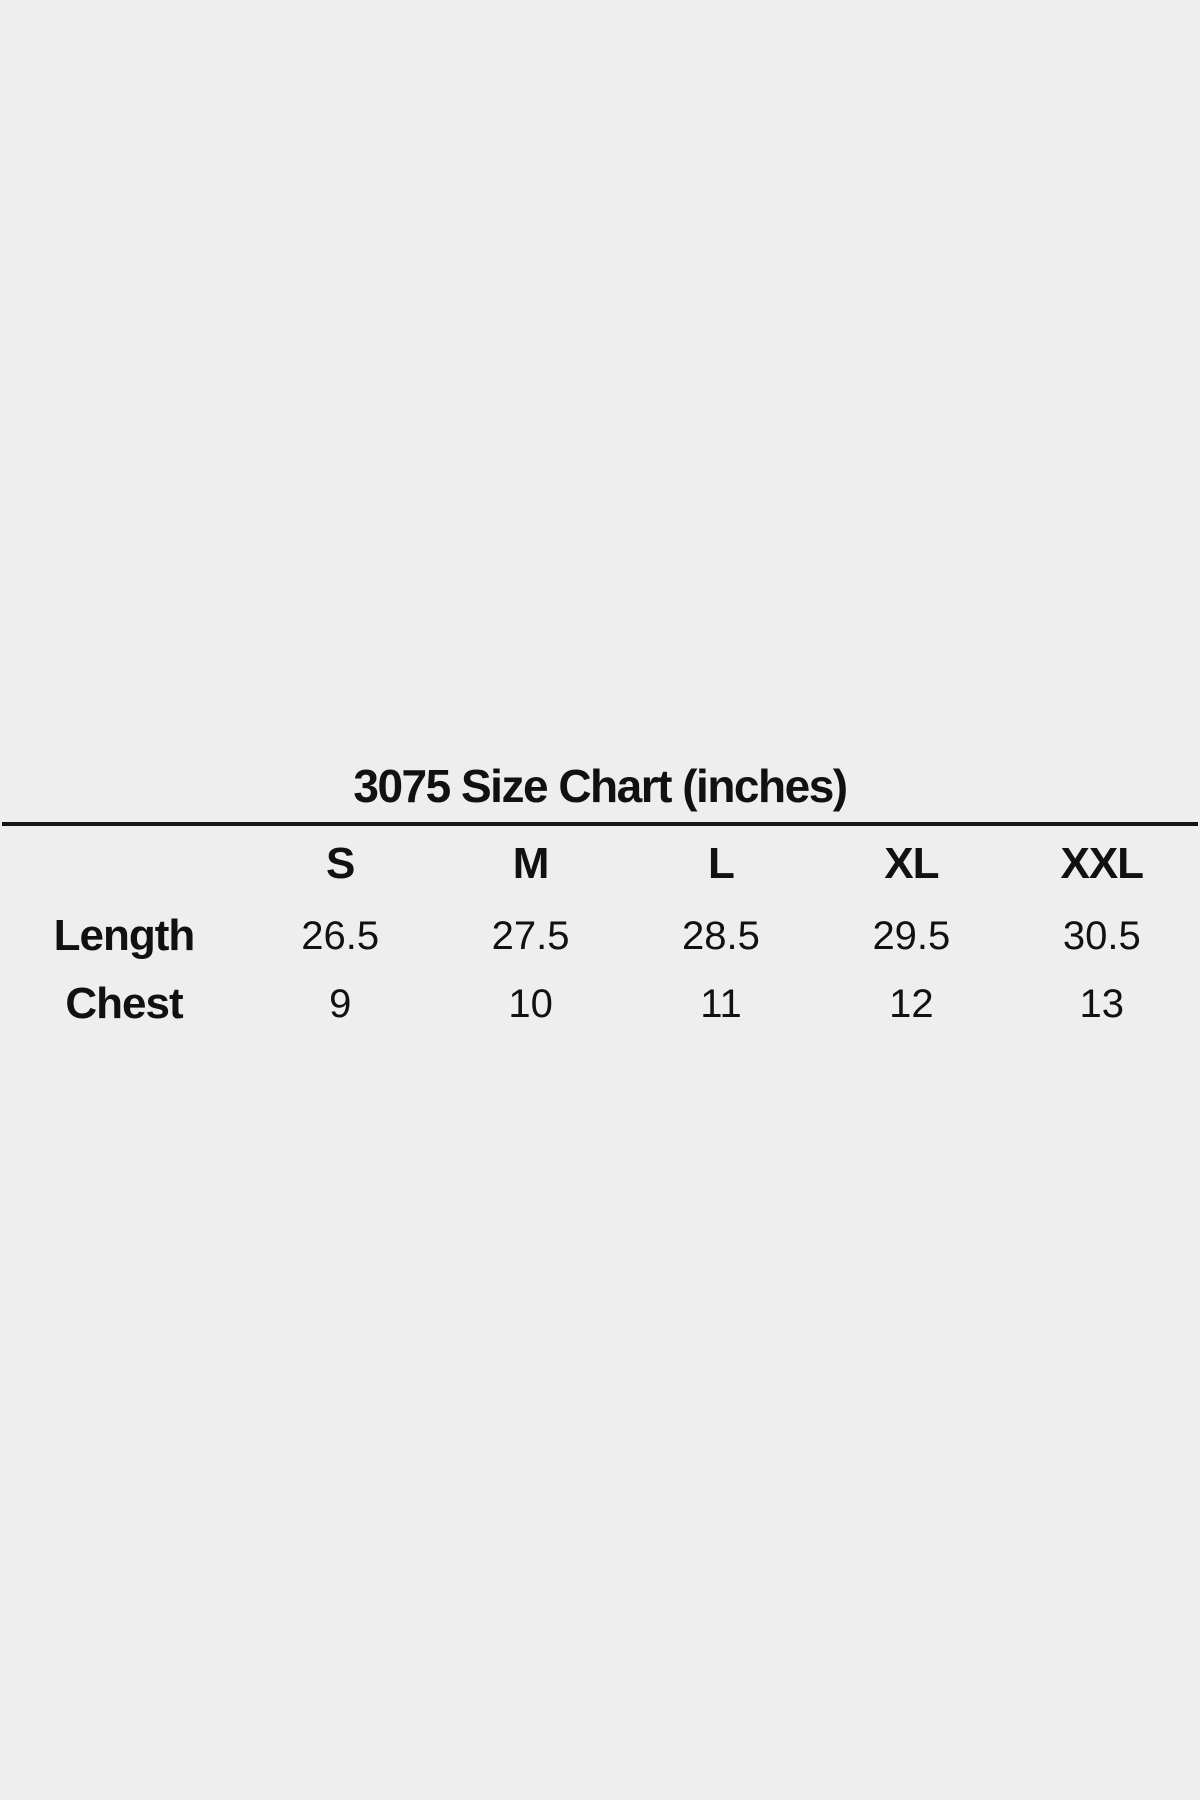  I want to click on header-cell-m: M, so click(531, 863).